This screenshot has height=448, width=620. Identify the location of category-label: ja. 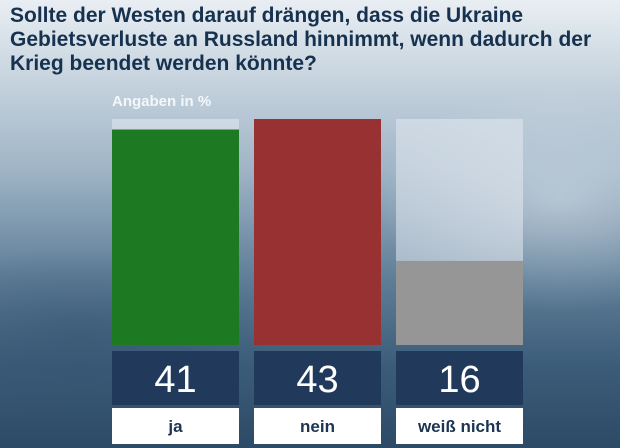
(175, 426).